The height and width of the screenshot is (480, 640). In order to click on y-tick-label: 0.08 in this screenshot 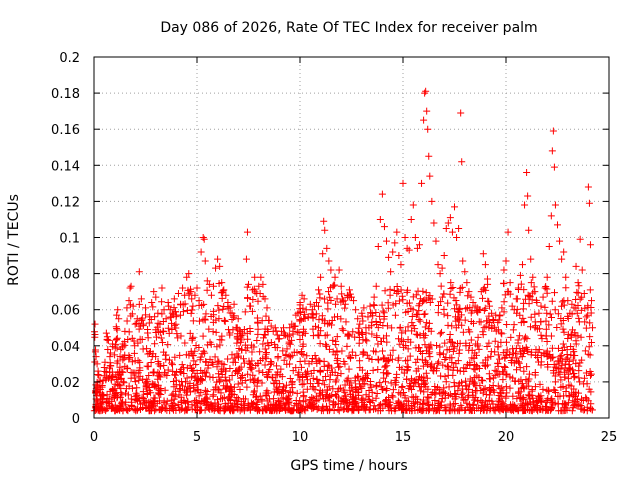, I will do `click(65, 275)`.